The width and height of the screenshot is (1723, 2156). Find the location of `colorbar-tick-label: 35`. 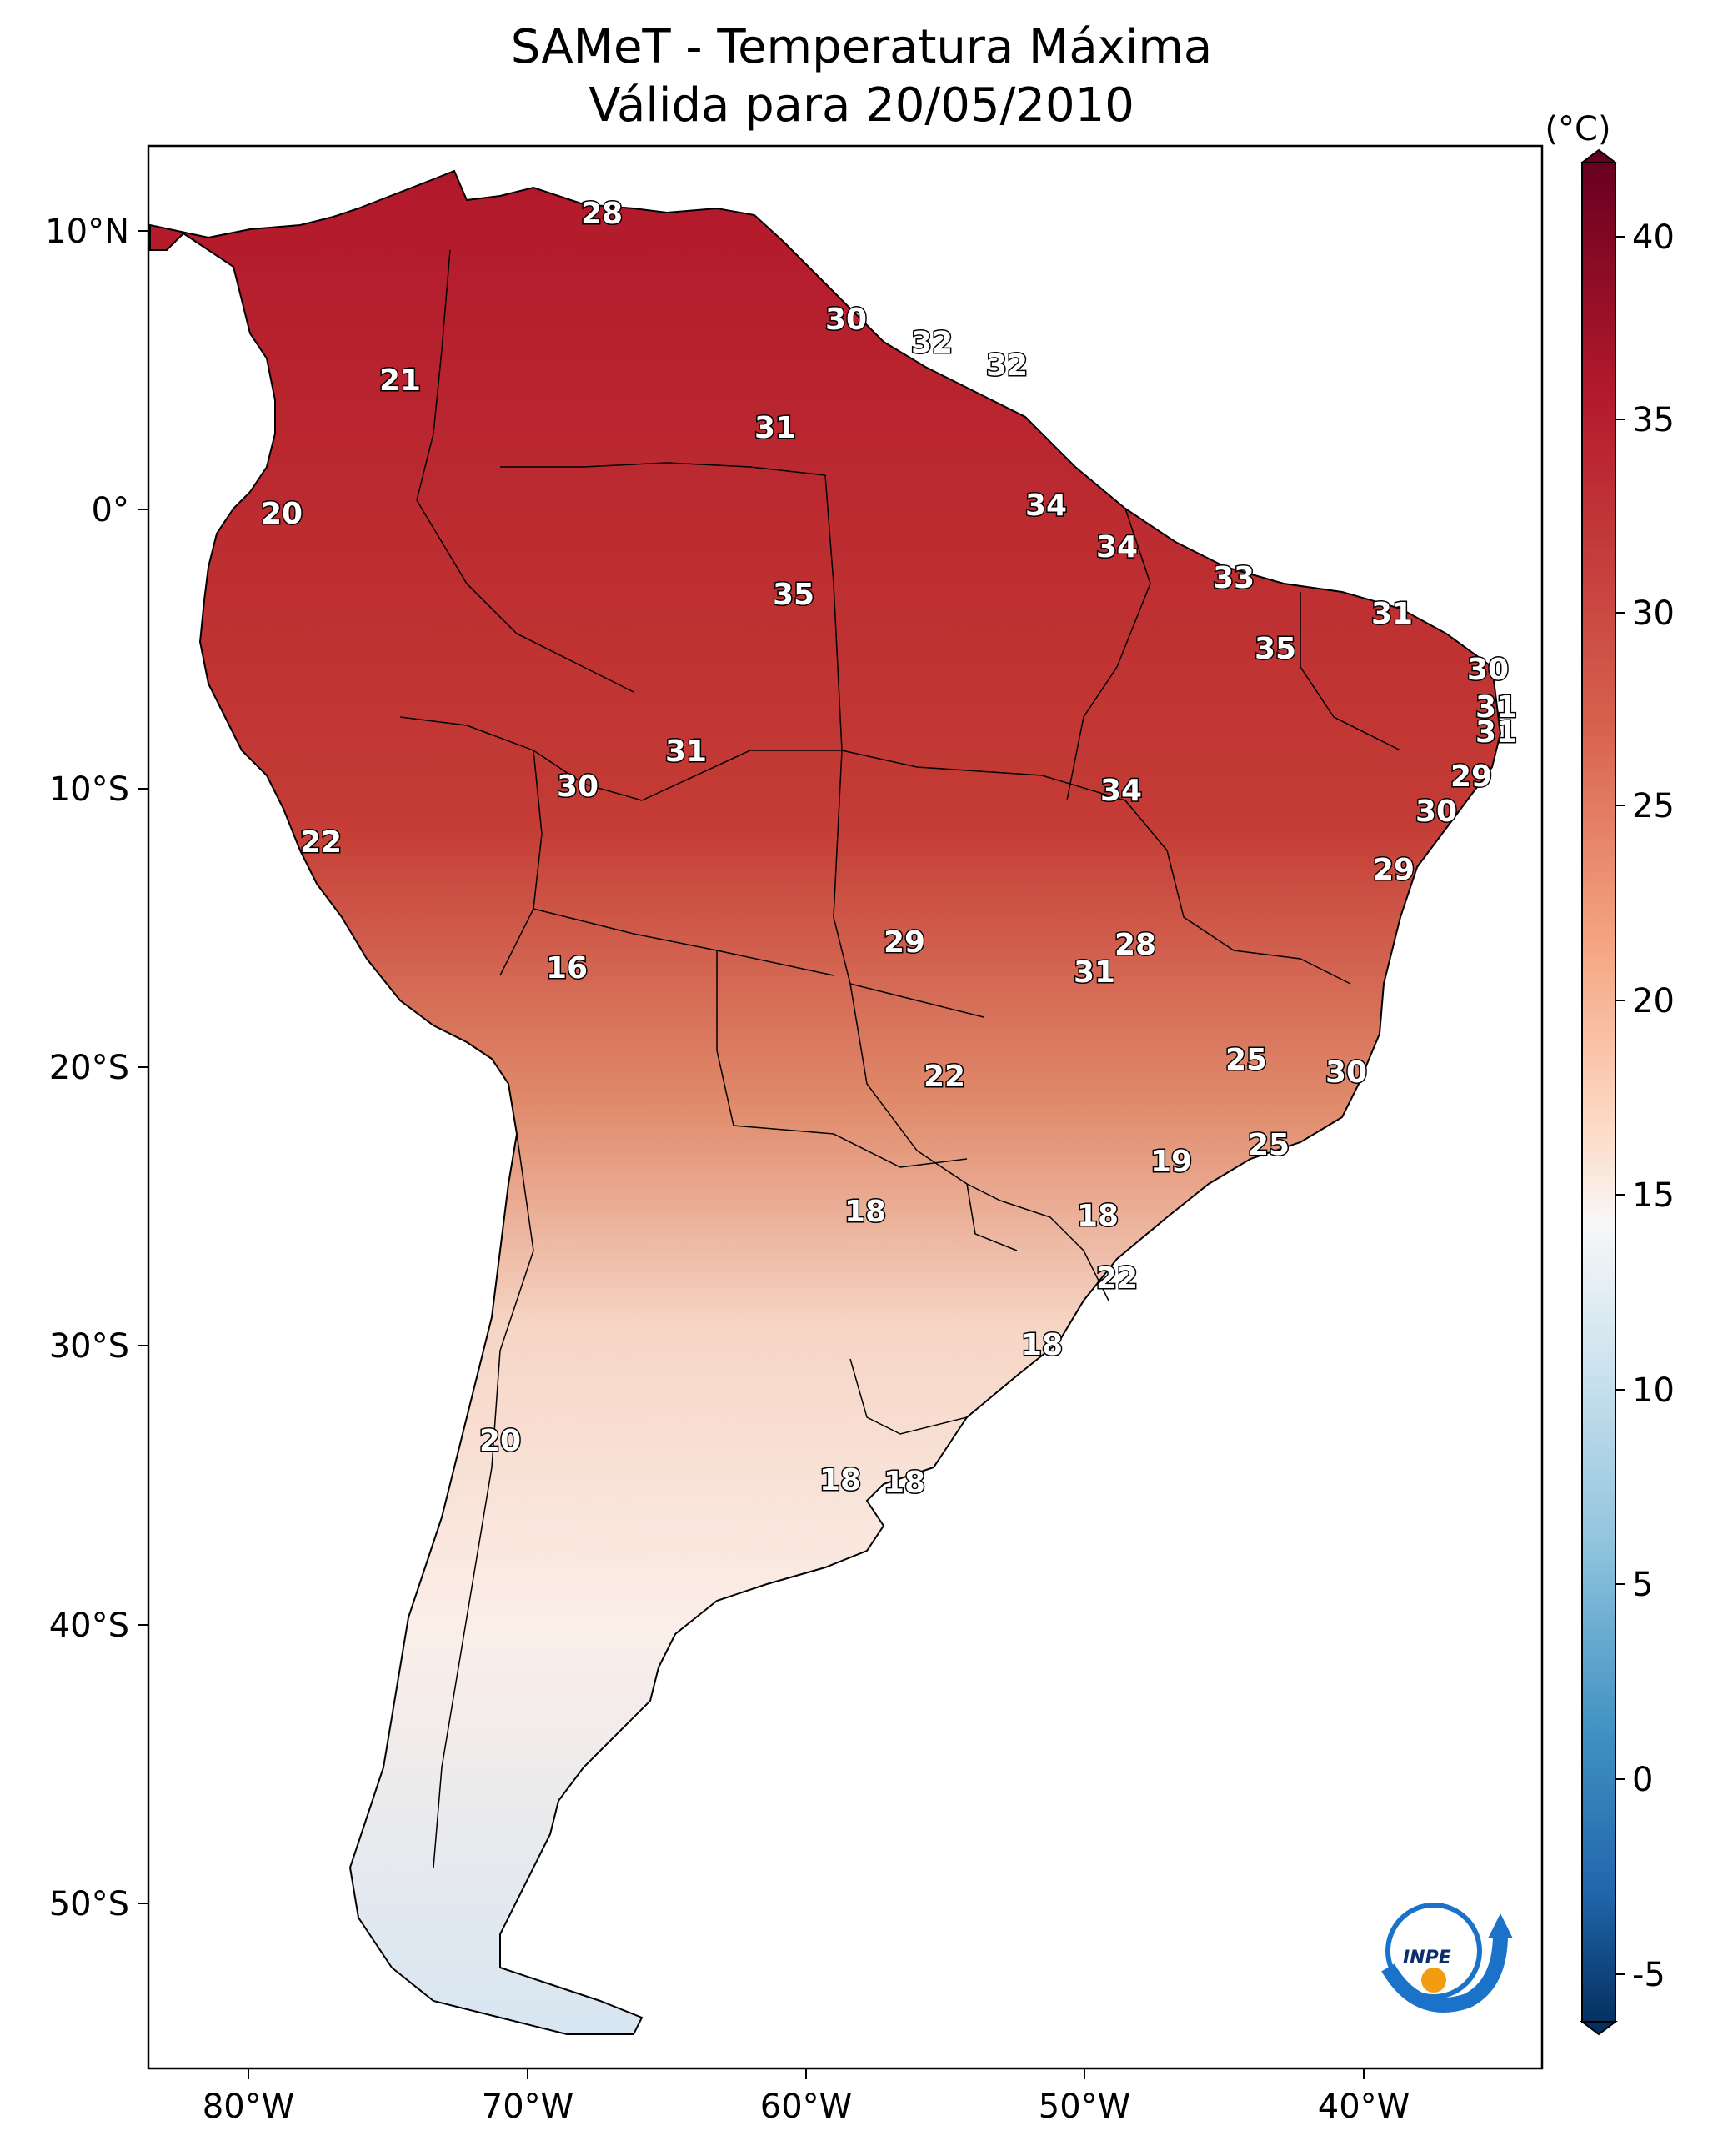

colorbar-tick-label: 35 is located at coordinates (1653, 420).